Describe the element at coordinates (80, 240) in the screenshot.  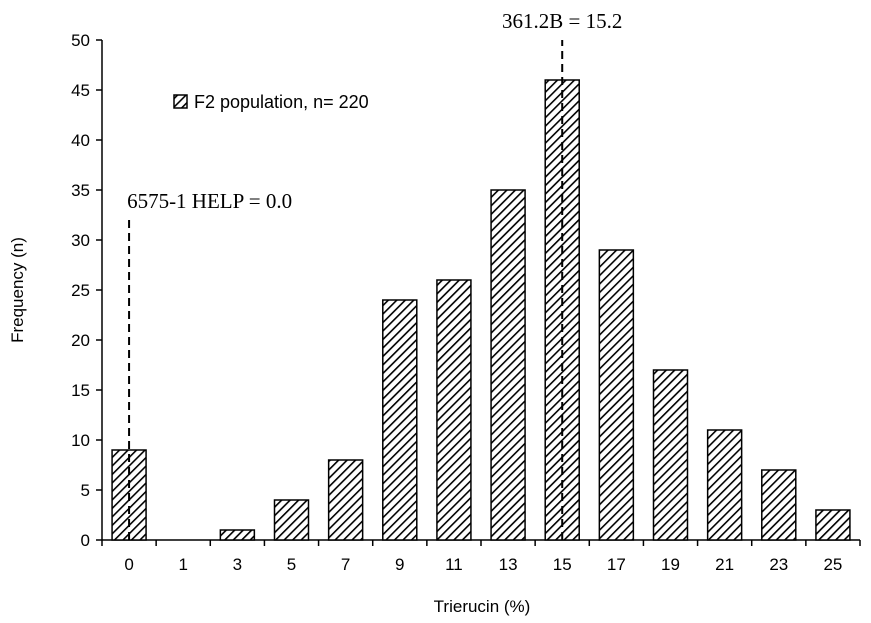
I see `y-tick-label: 30` at that location.